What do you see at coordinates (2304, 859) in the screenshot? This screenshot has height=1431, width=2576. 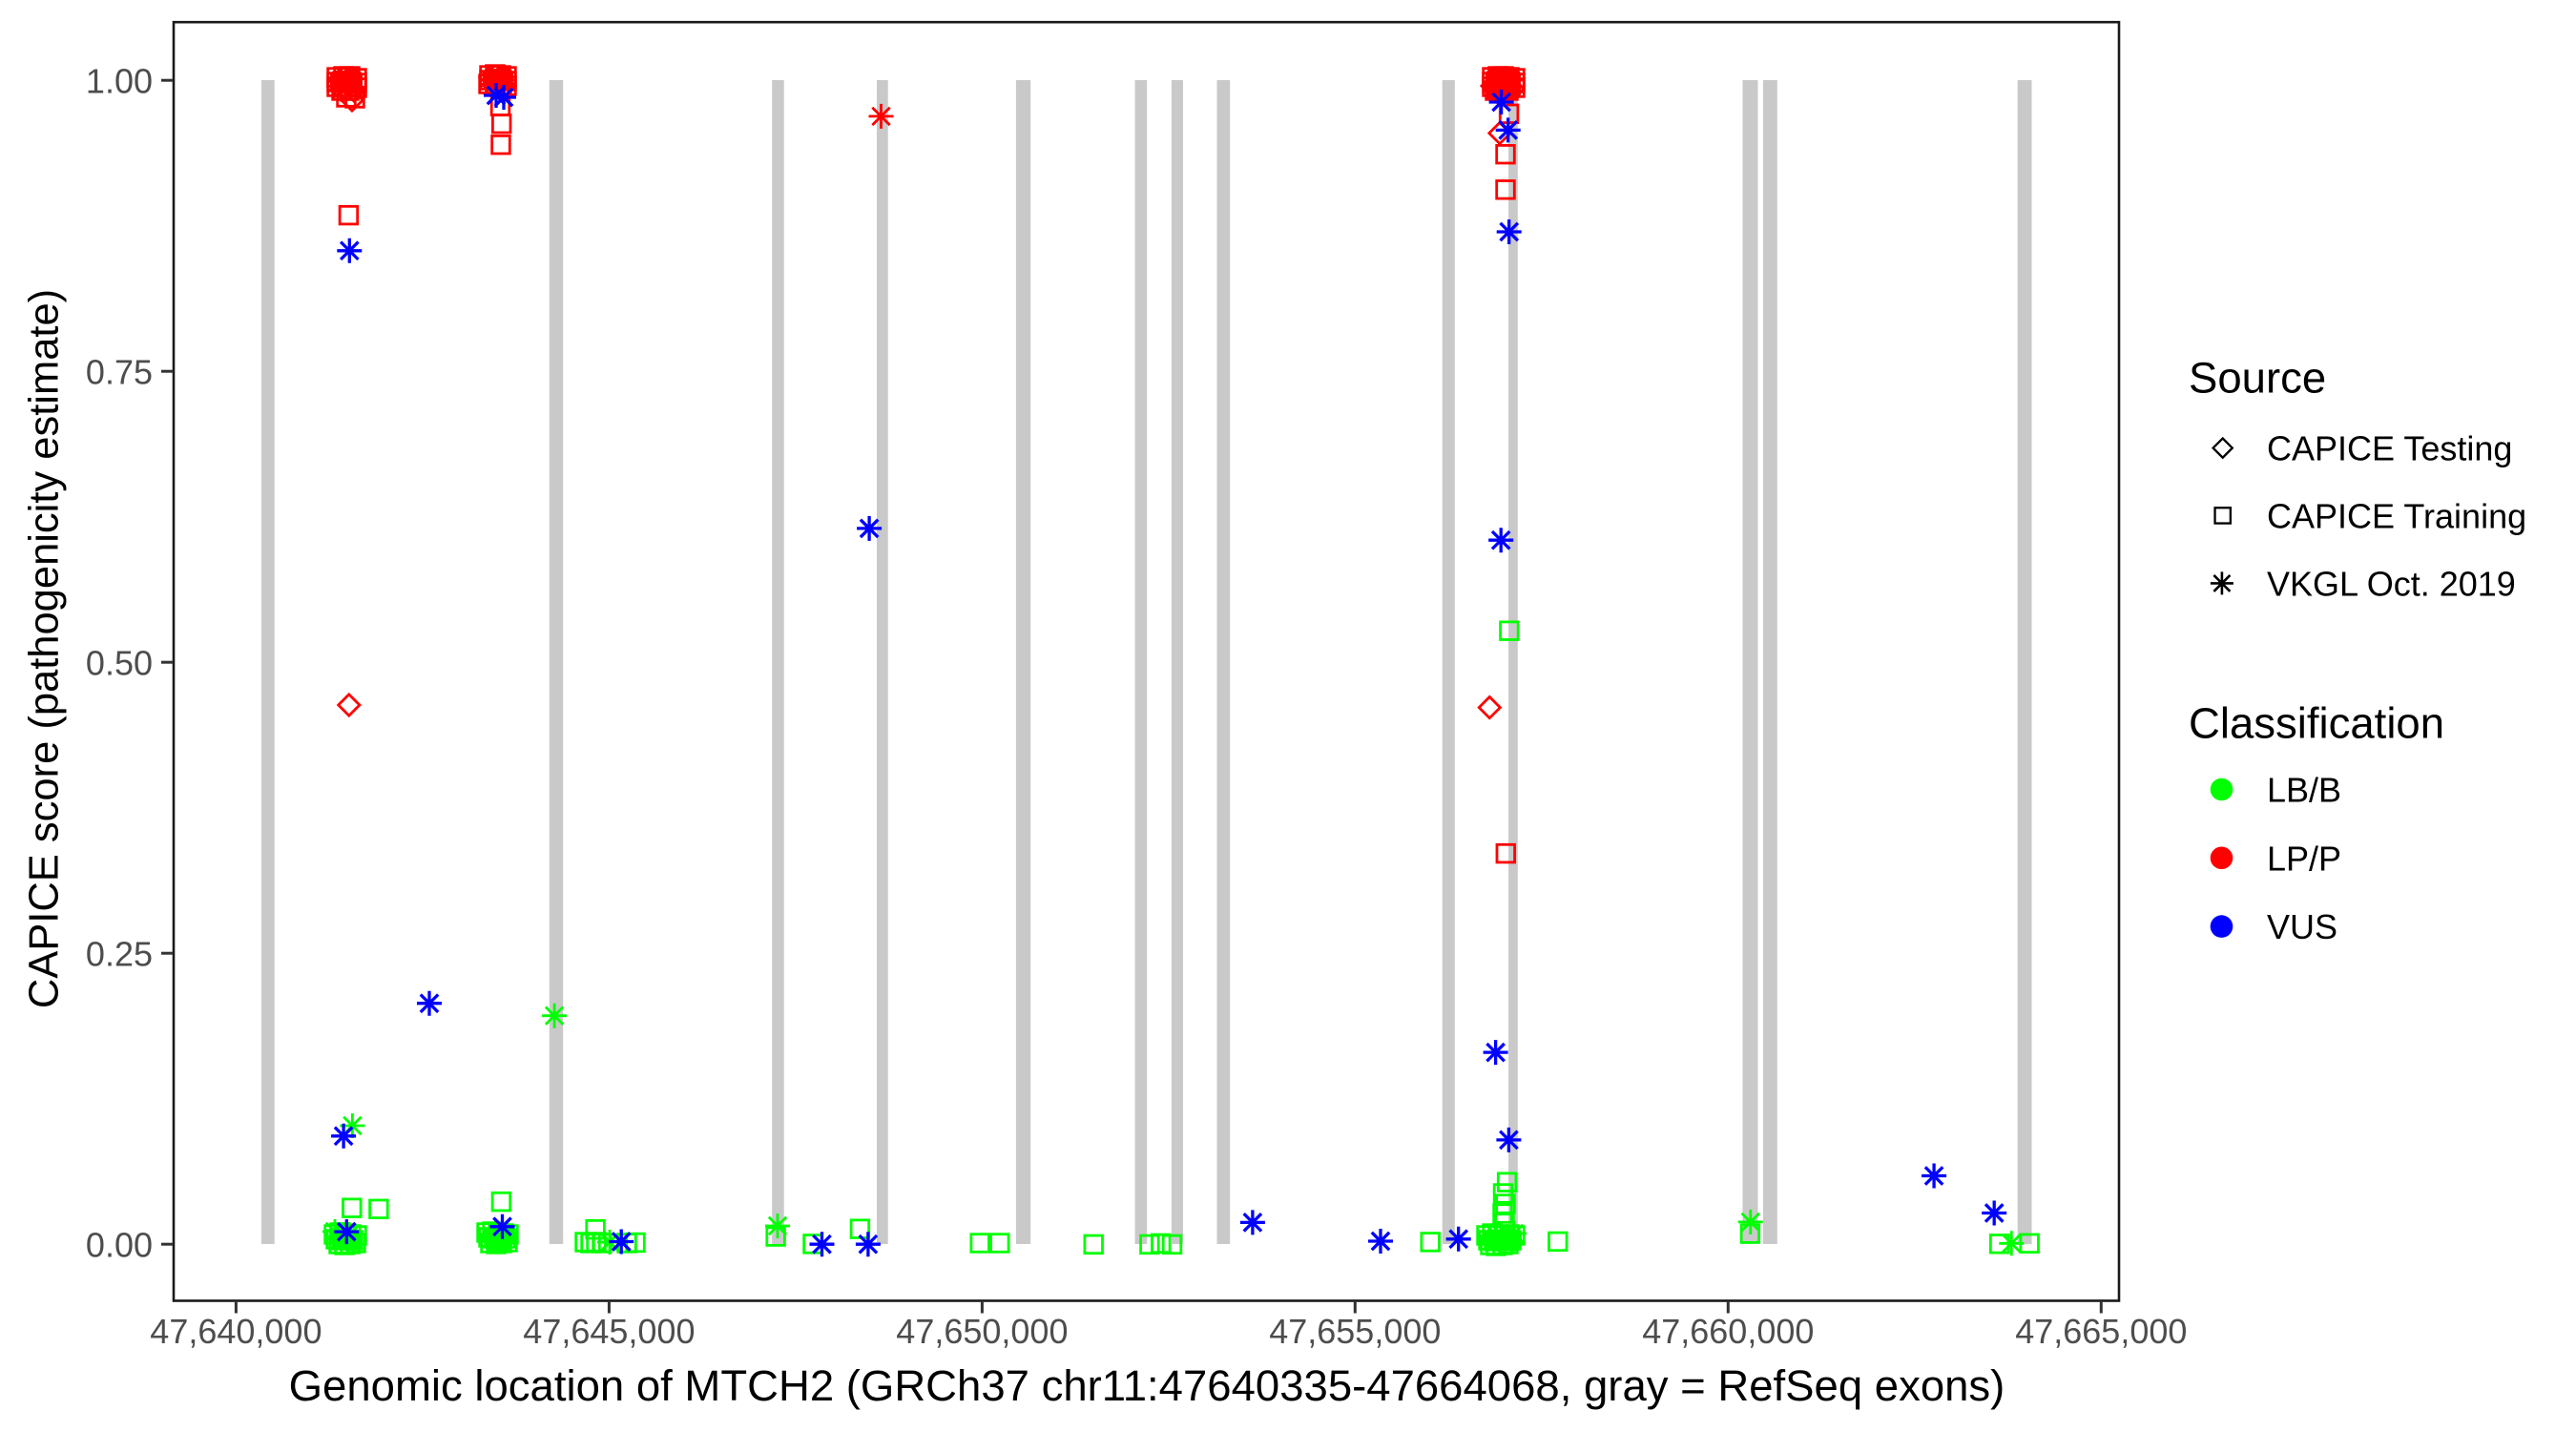 I see `svg-text: LP/P` at bounding box center [2304, 859].